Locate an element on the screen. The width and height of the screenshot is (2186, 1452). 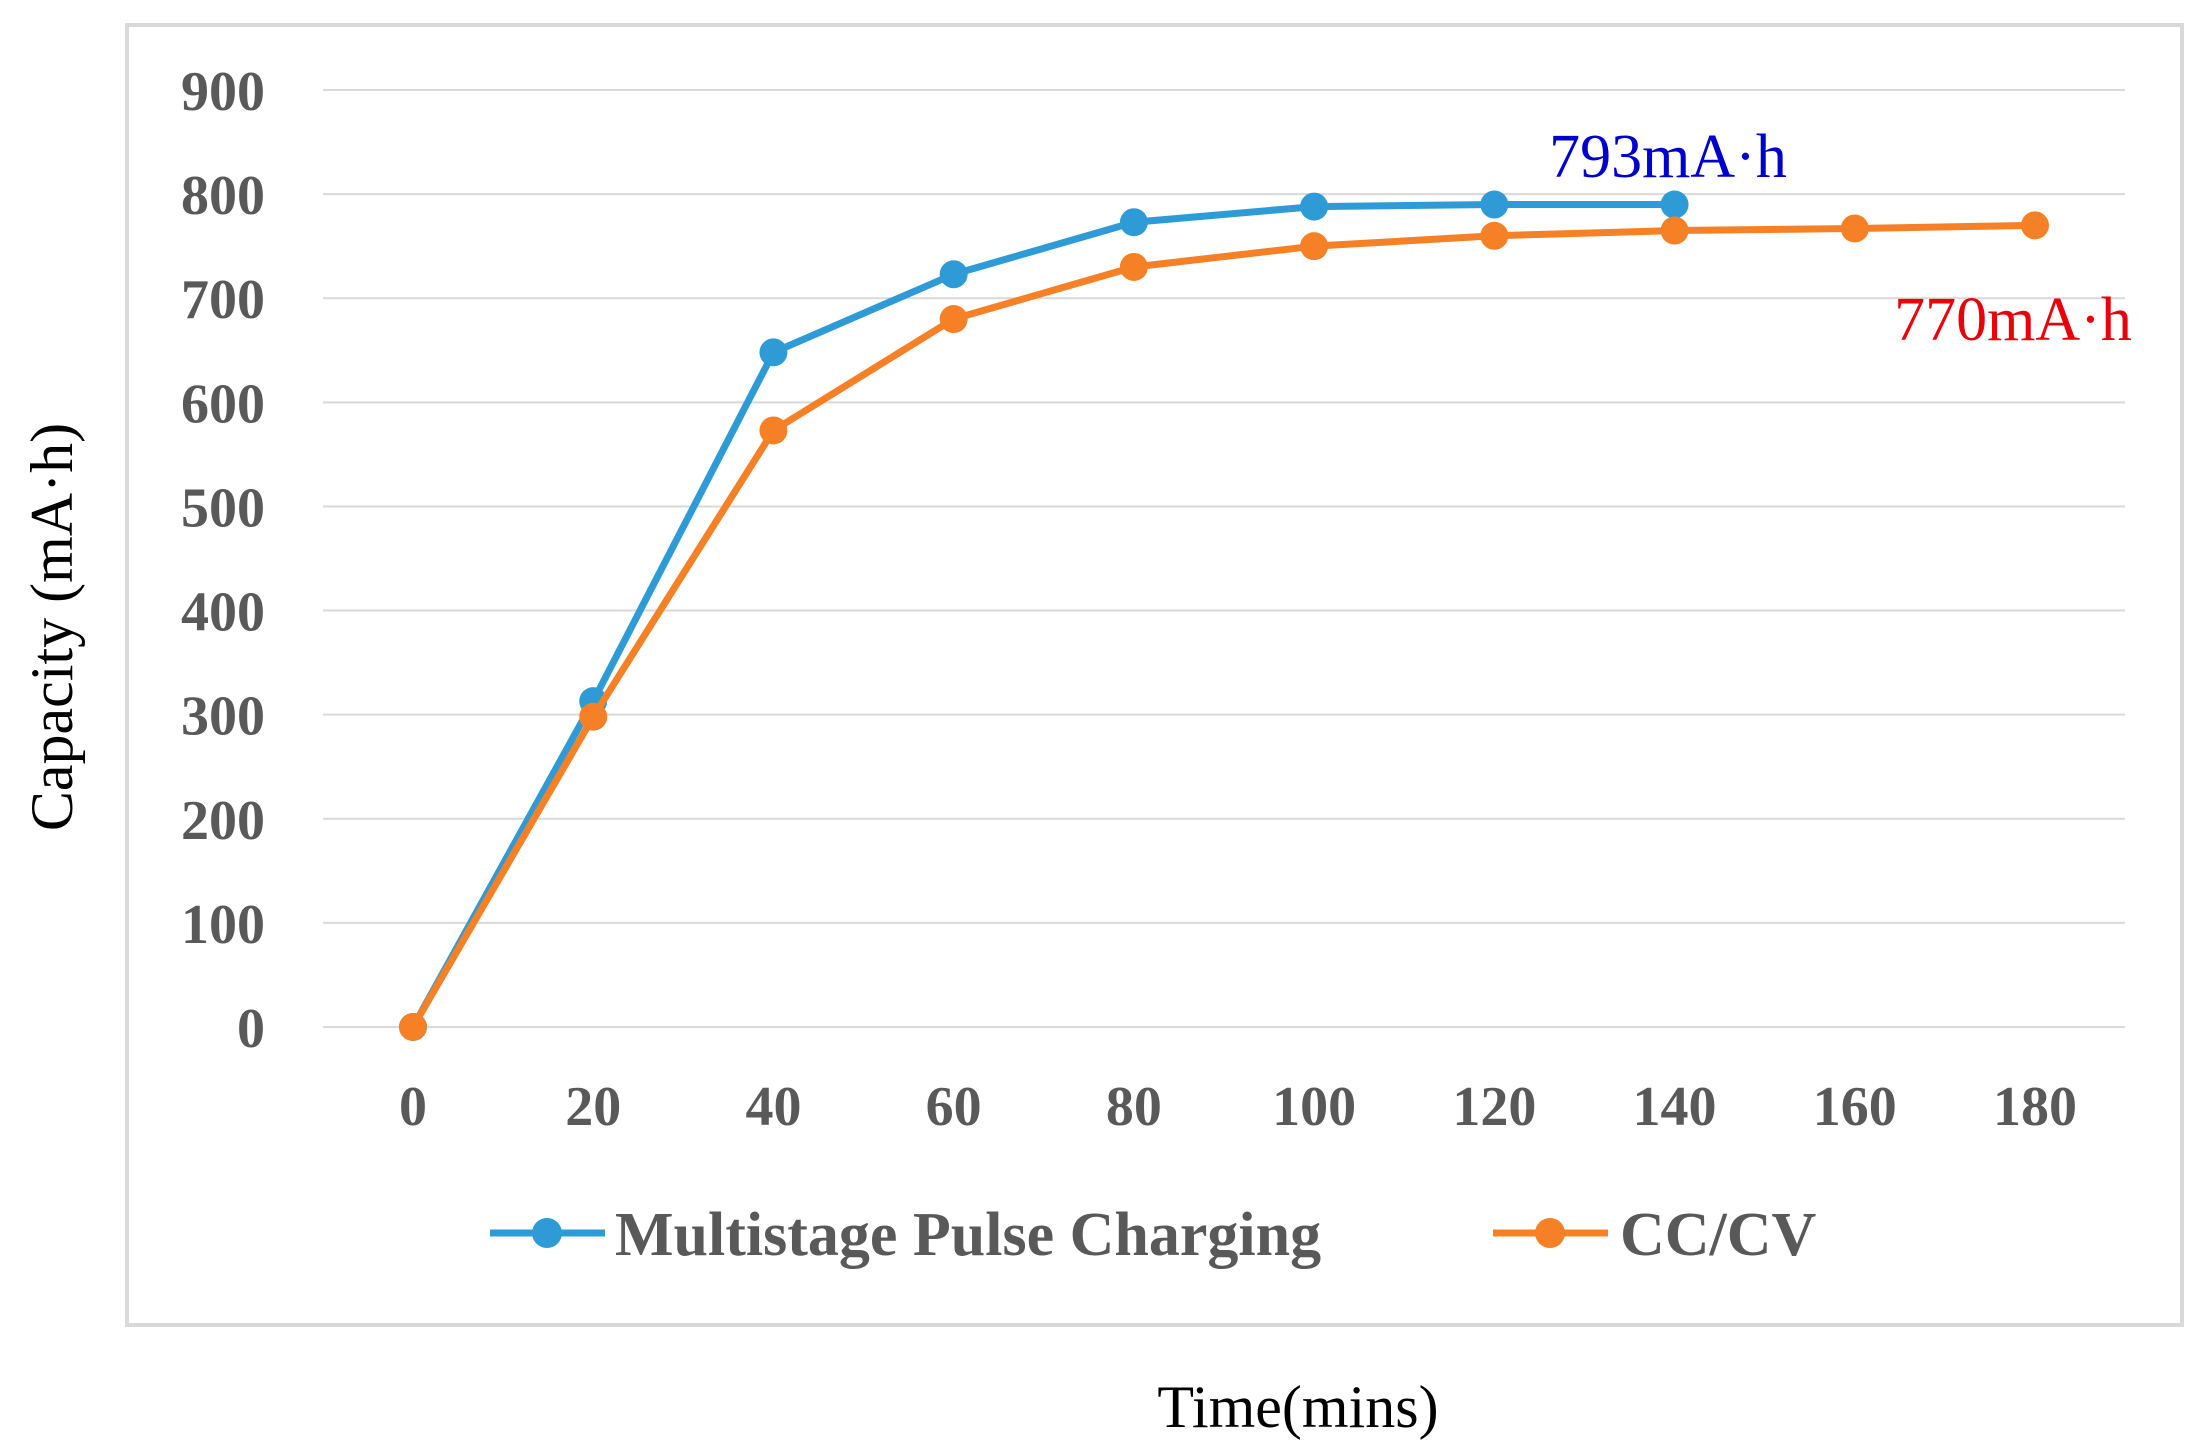
x-tick-label-0: 0 is located at coordinates (413, 1107).